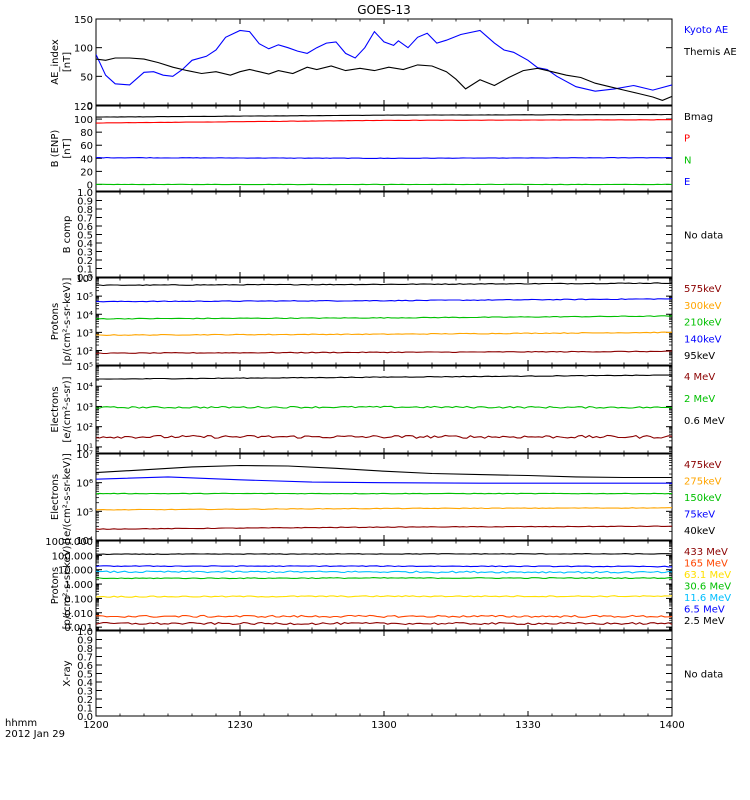 This screenshot has height=800, width=750. What do you see at coordinates (67, 148) in the screenshot?
I see `y-axis-title: [nT]` at bounding box center [67, 148].